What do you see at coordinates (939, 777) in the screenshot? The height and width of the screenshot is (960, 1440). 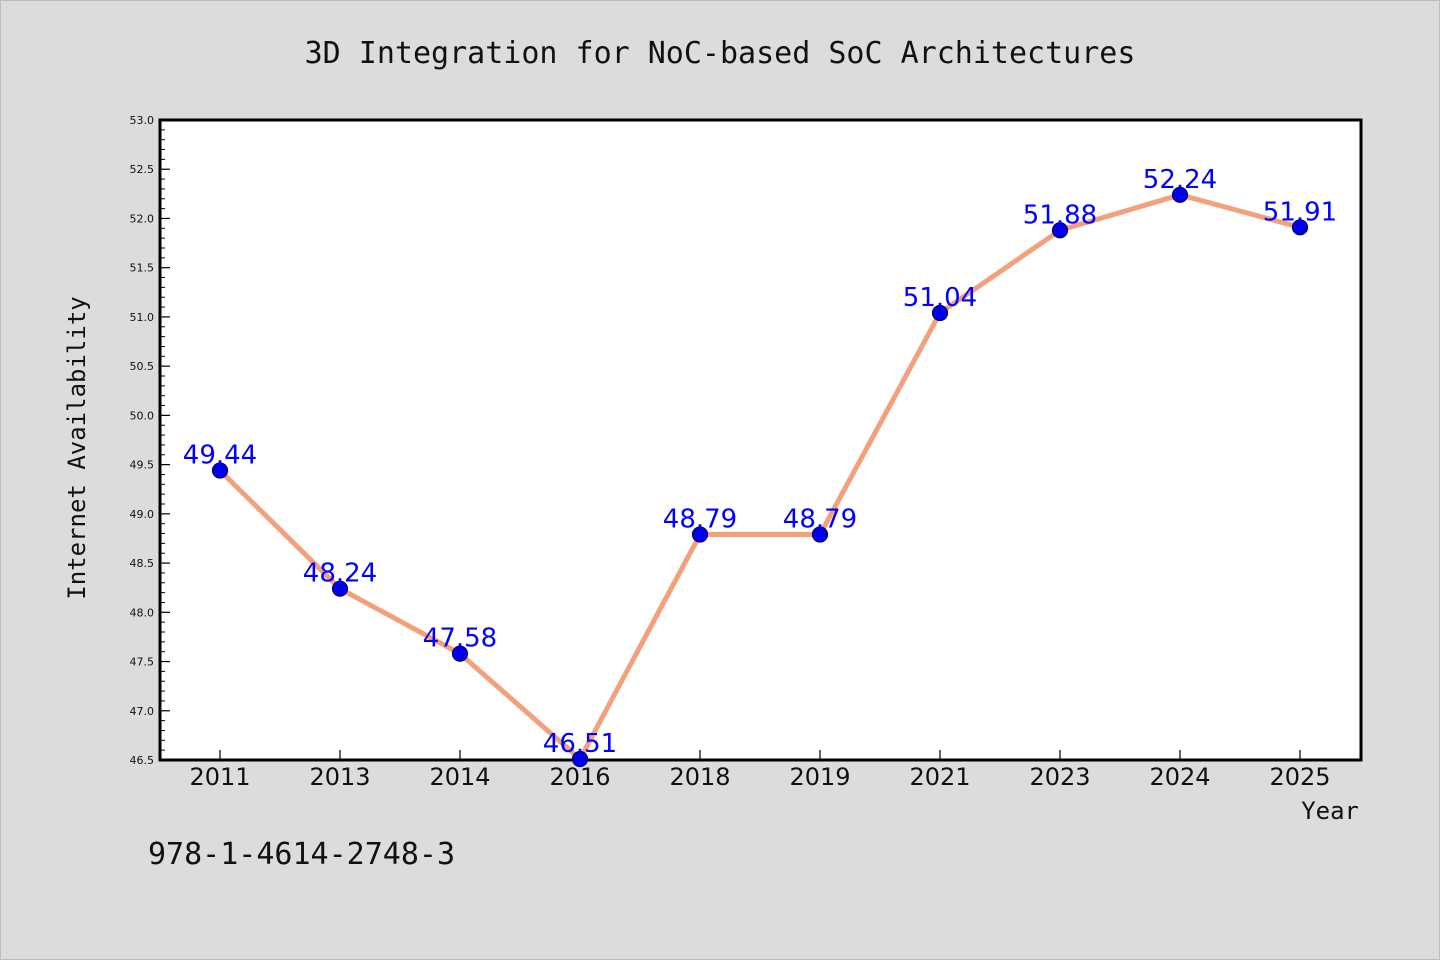 I see `x-tick-label: 2021` at bounding box center [939, 777].